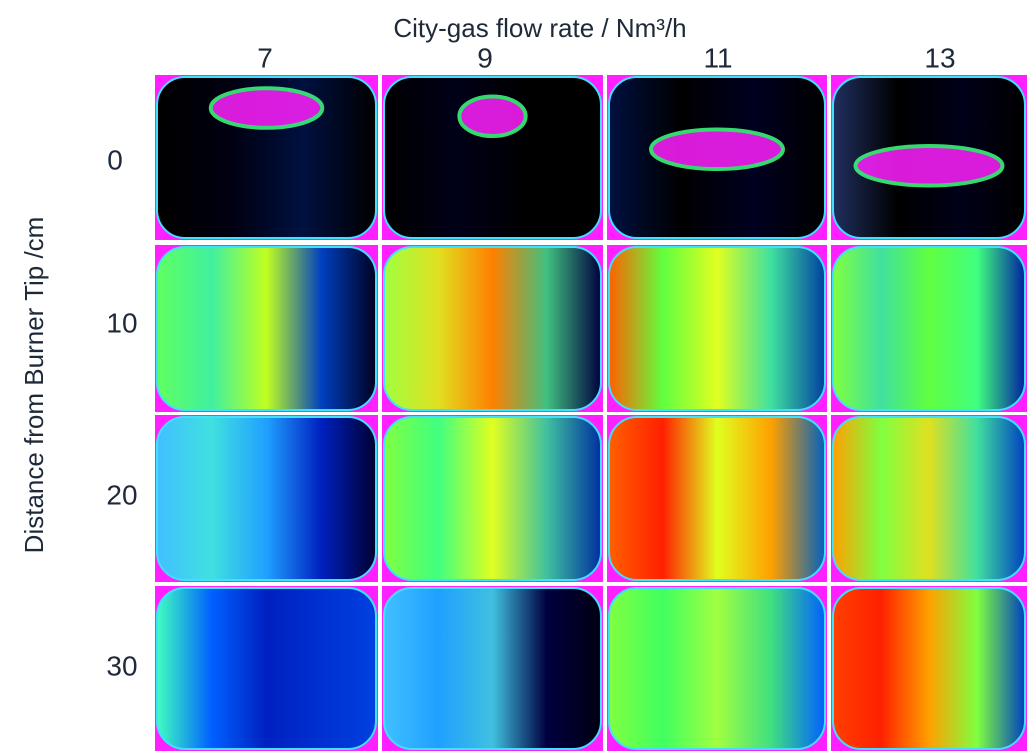 Image resolution: width=1027 pixels, height=751 pixels. I want to click on y-axis-label: Distance from Burner Tip /cm, so click(34, 385).